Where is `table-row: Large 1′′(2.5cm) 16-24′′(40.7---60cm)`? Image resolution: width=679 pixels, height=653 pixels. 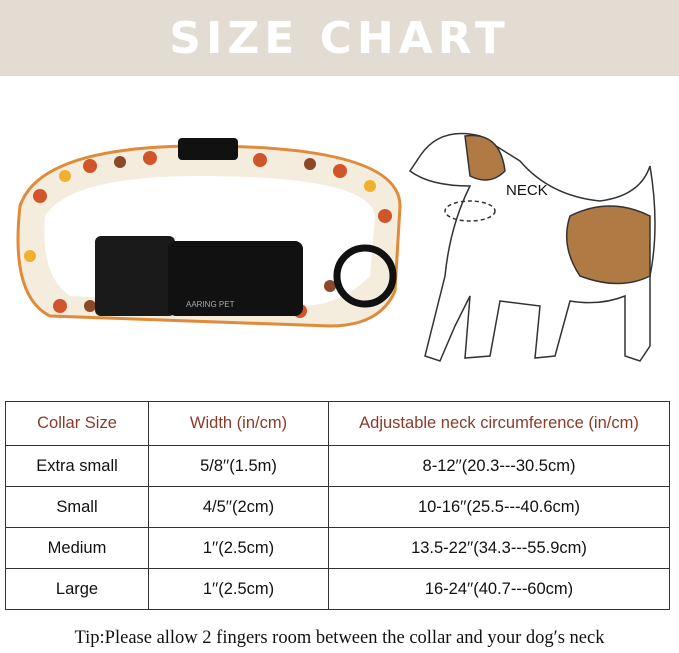 table-row: Large 1′′(2.5cm) 16-24′′(40.7---60cm) is located at coordinates (337, 589).